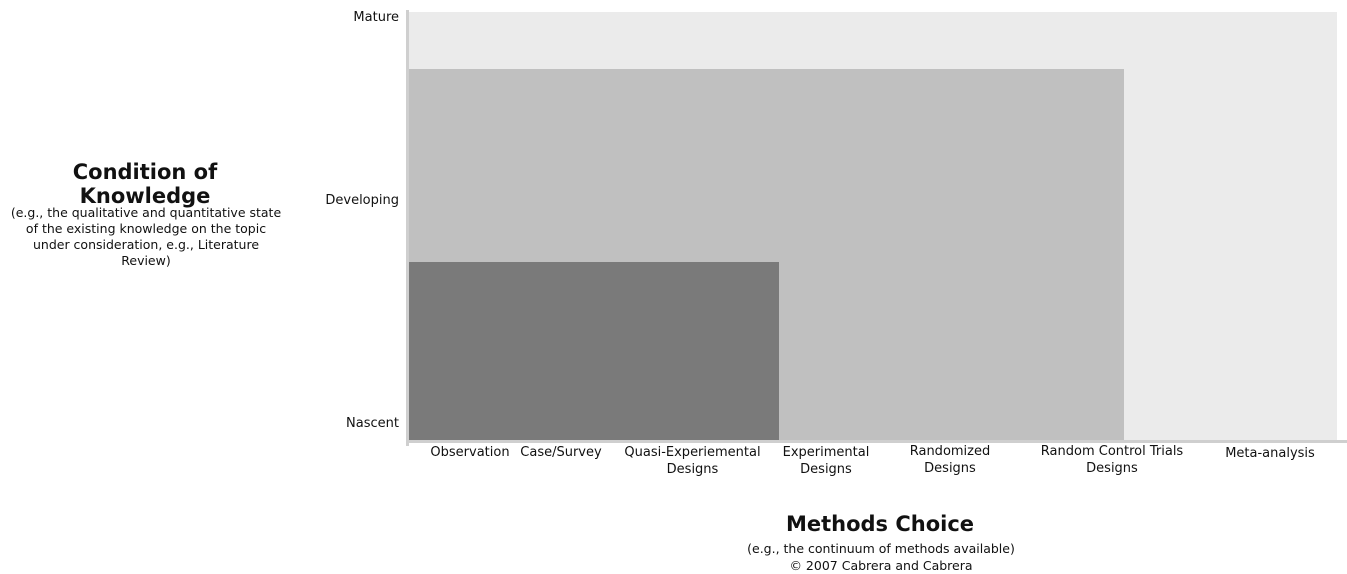 The width and height of the screenshot is (1347, 574). Describe the element at coordinates (881, 565) in the screenshot. I see `copyright-text: © 2007 Cabrera and Cabrera` at that location.